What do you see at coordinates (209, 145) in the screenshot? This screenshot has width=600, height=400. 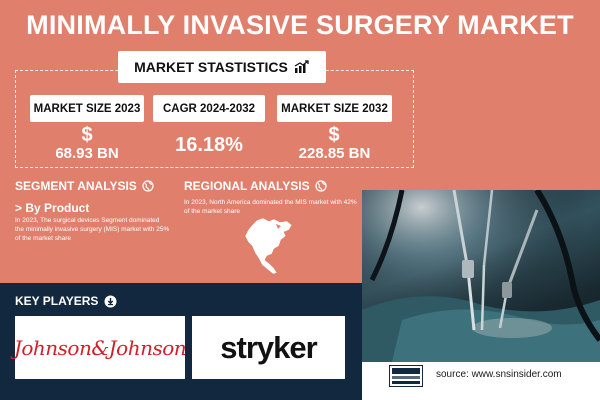 I see `stat-value-cagr: 16.18%` at bounding box center [209, 145].